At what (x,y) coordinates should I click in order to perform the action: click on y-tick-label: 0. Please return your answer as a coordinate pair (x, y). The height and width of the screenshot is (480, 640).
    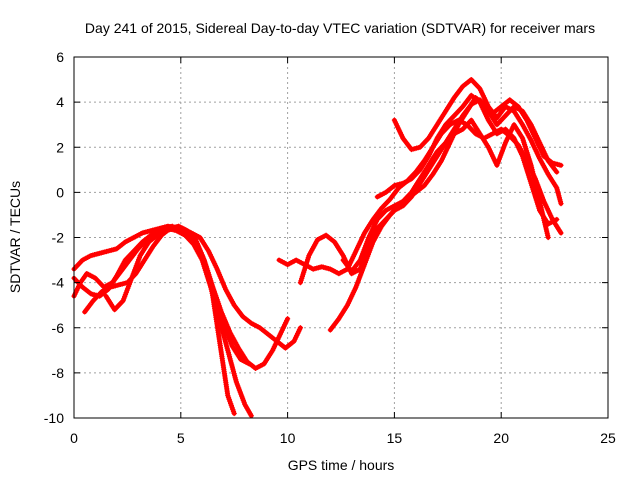
    Looking at the image, I should click on (60, 192).